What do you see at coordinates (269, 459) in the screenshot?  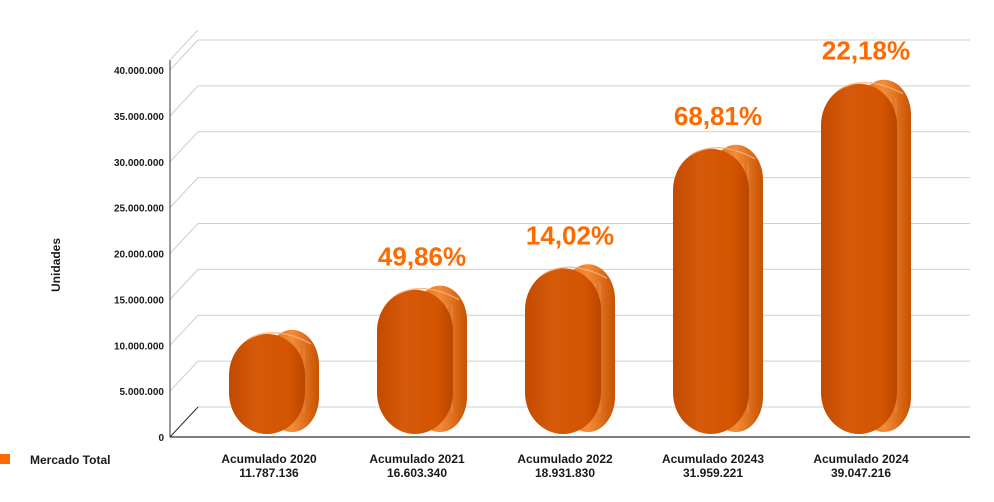 I see `category-label: Acumulado 2020` at bounding box center [269, 459].